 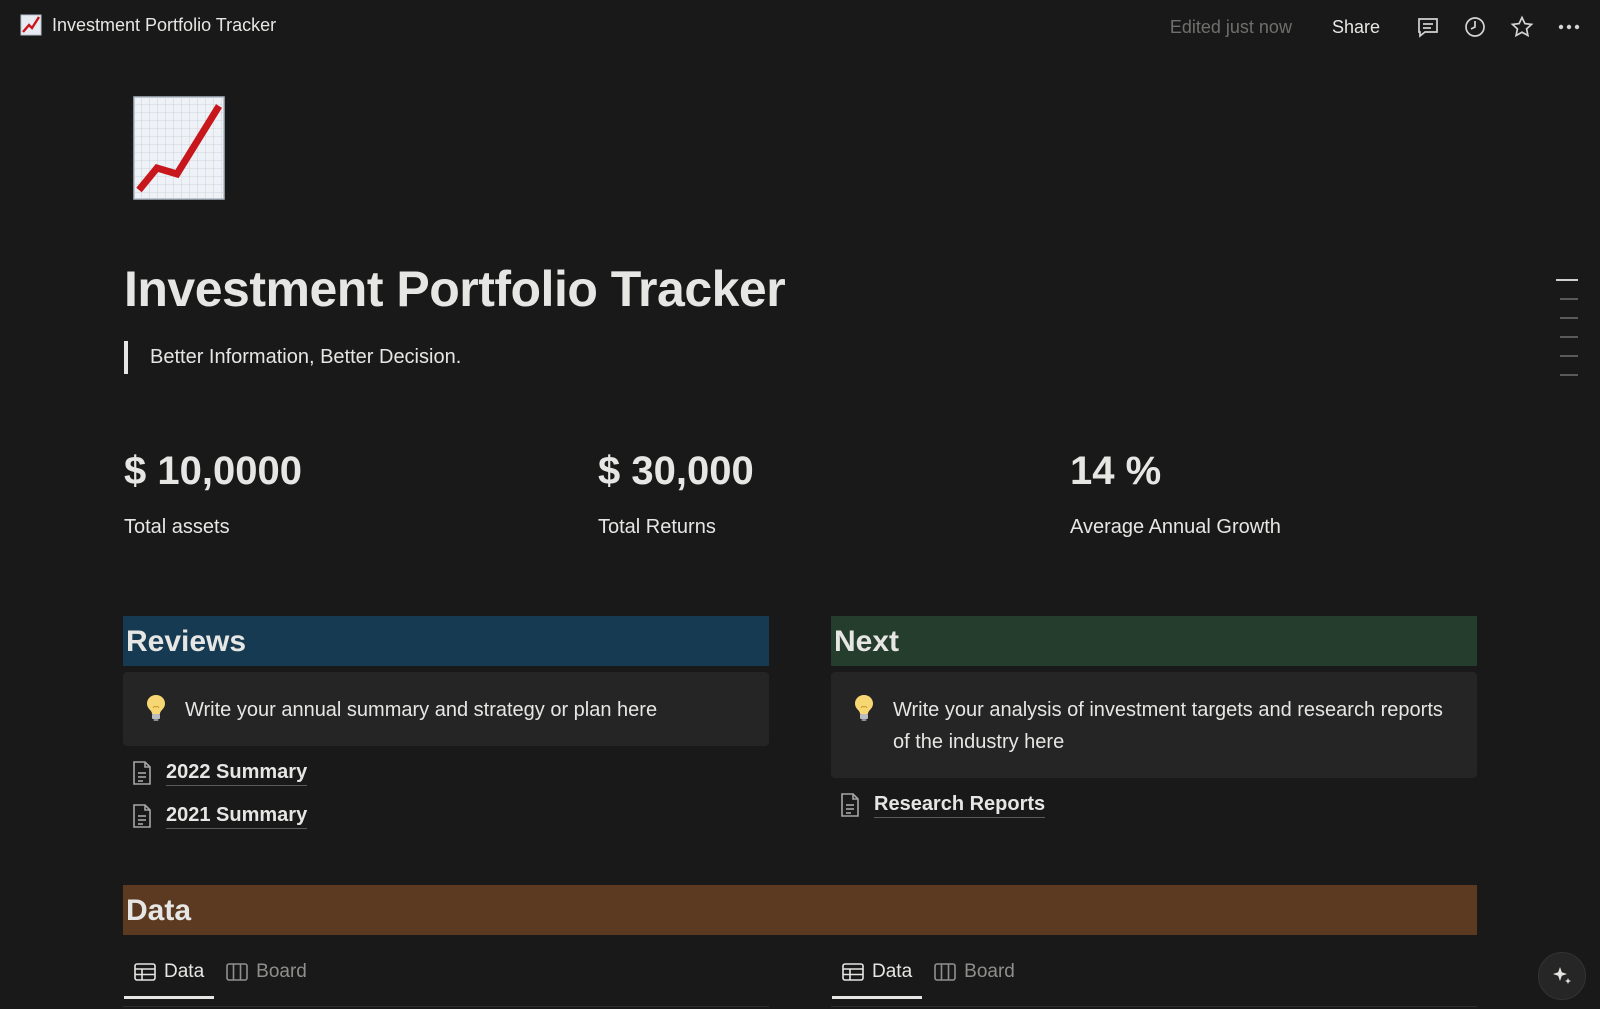 I want to click on sparkle-icon, so click(x=1562, y=975).